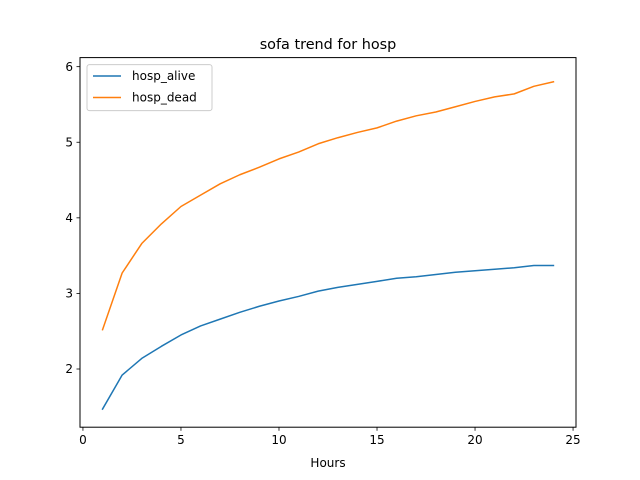 This screenshot has width=640, height=480. What do you see at coordinates (164, 98) in the screenshot?
I see `legend-label-hosp-dead: hosp_dead` at bounding box center [164, 98].